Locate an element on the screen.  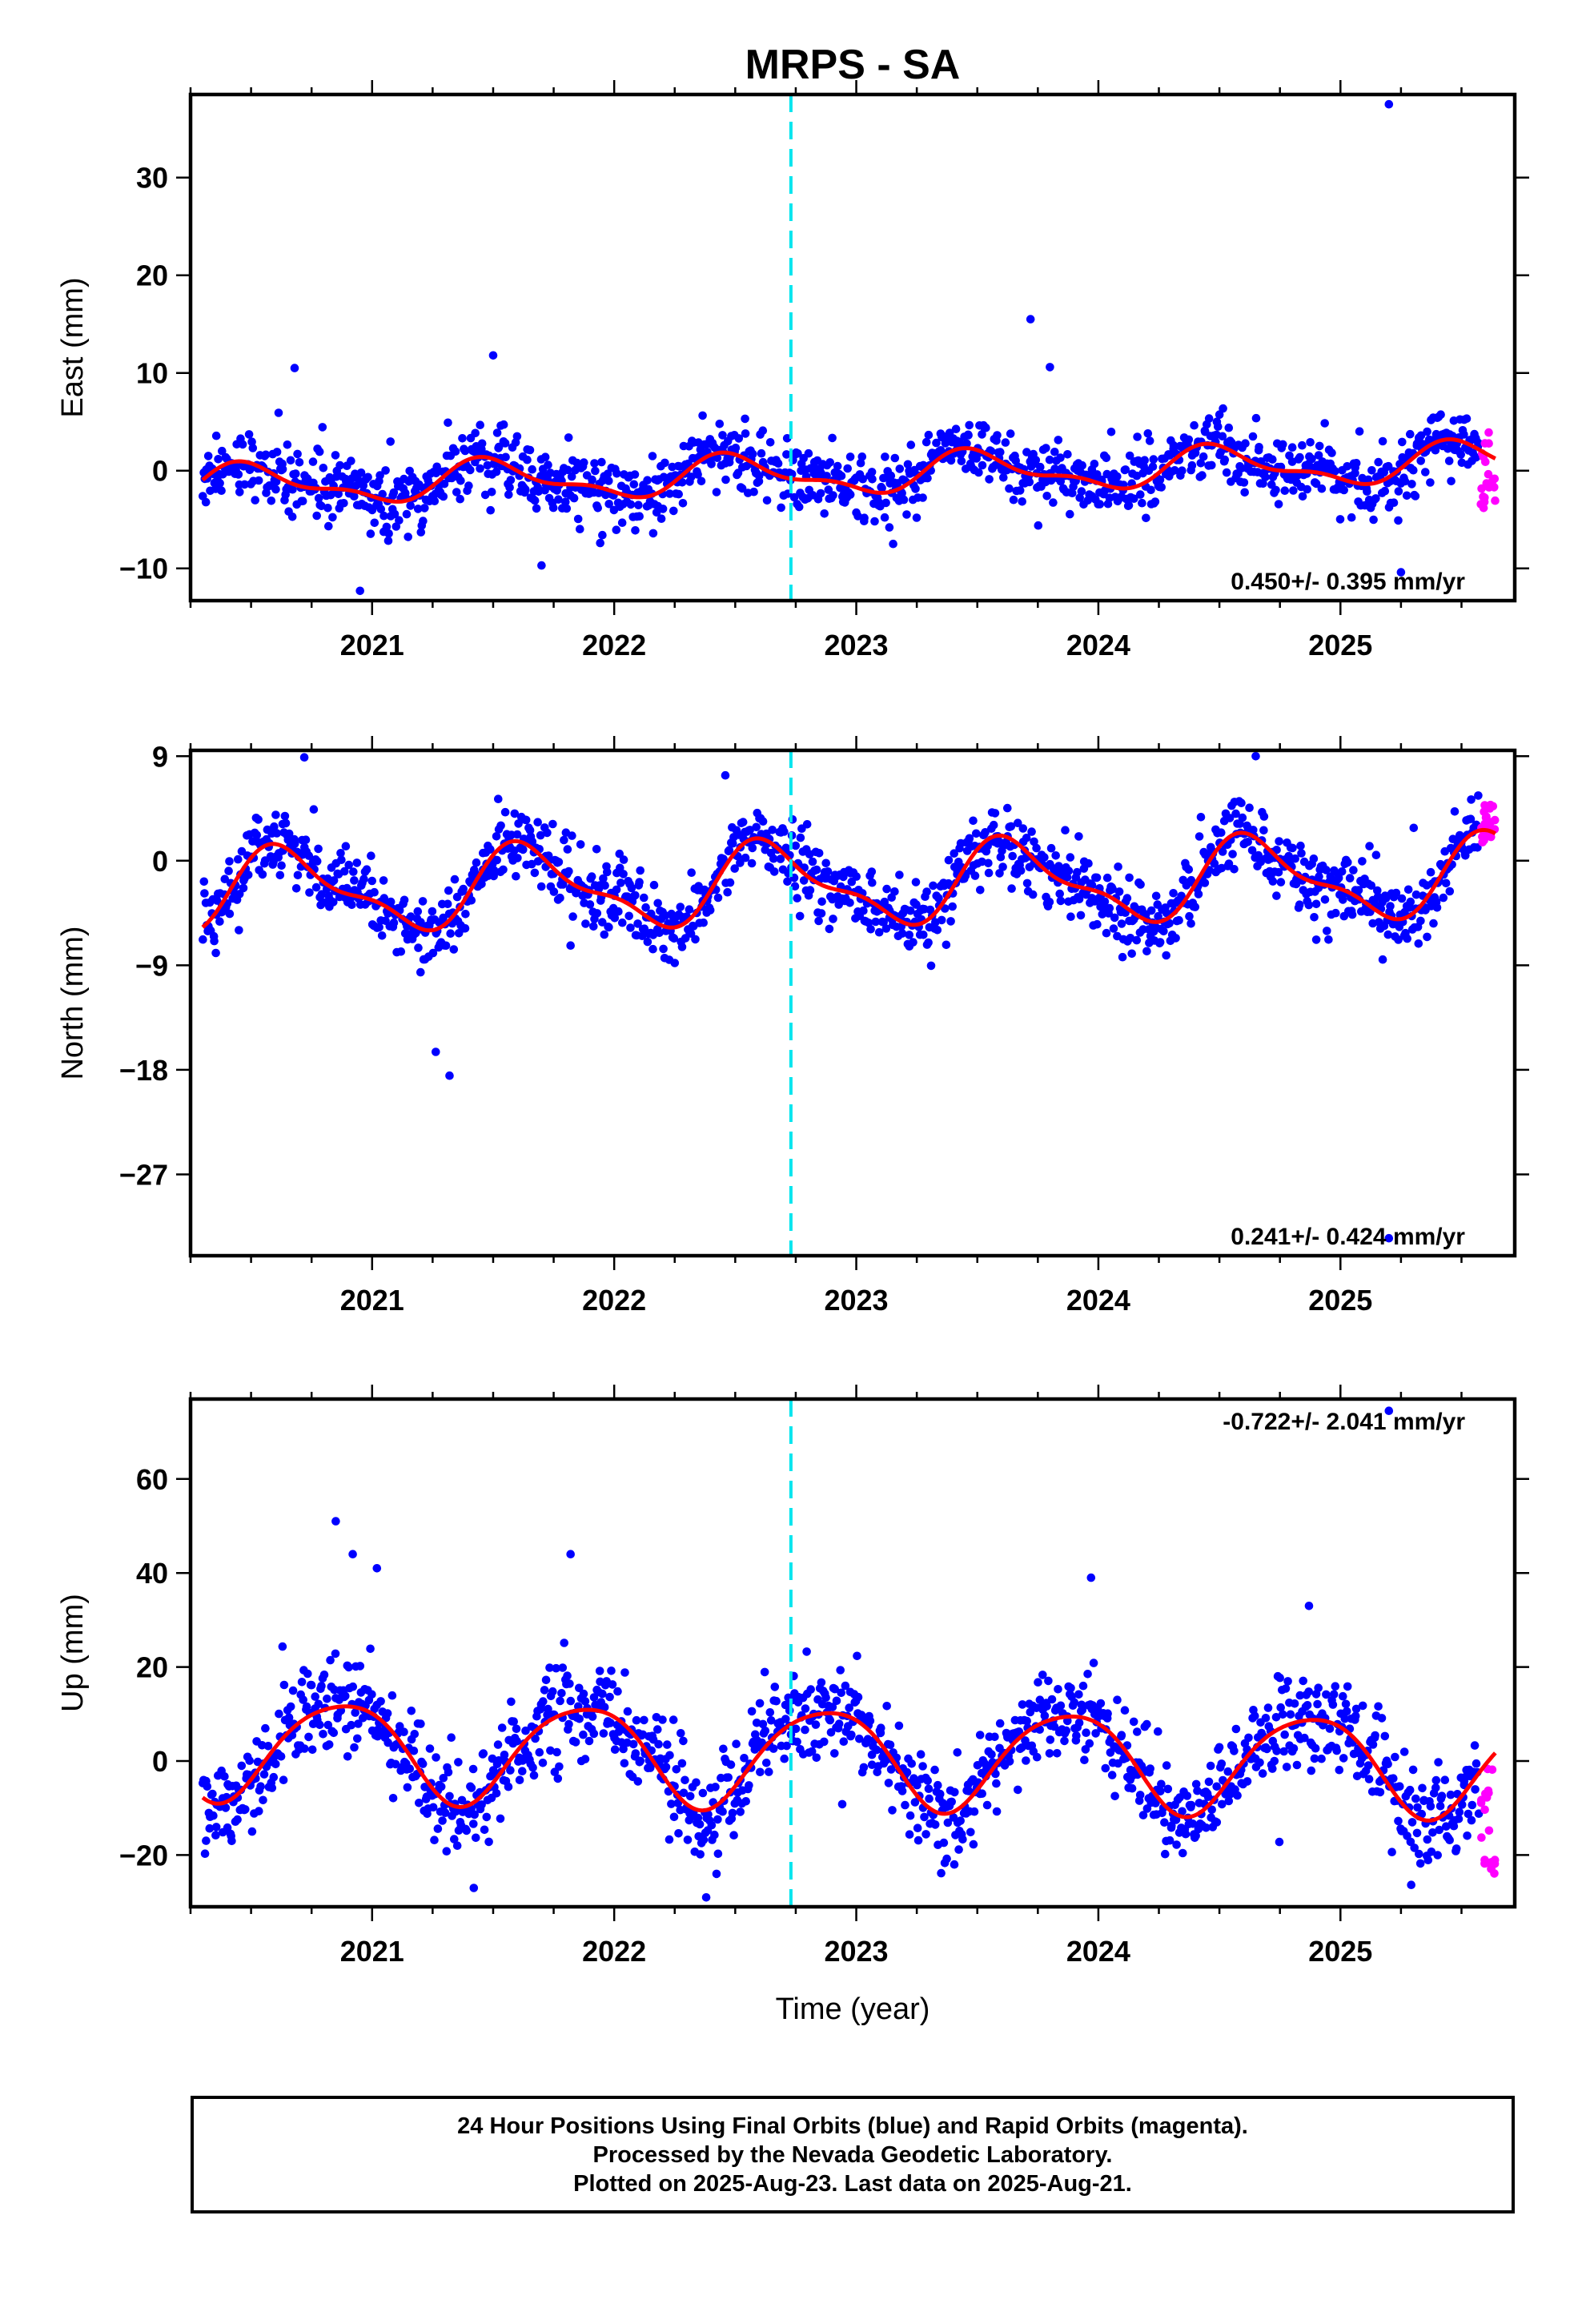
north-y-tick-label: 0 is located at coordinates (160, 861).